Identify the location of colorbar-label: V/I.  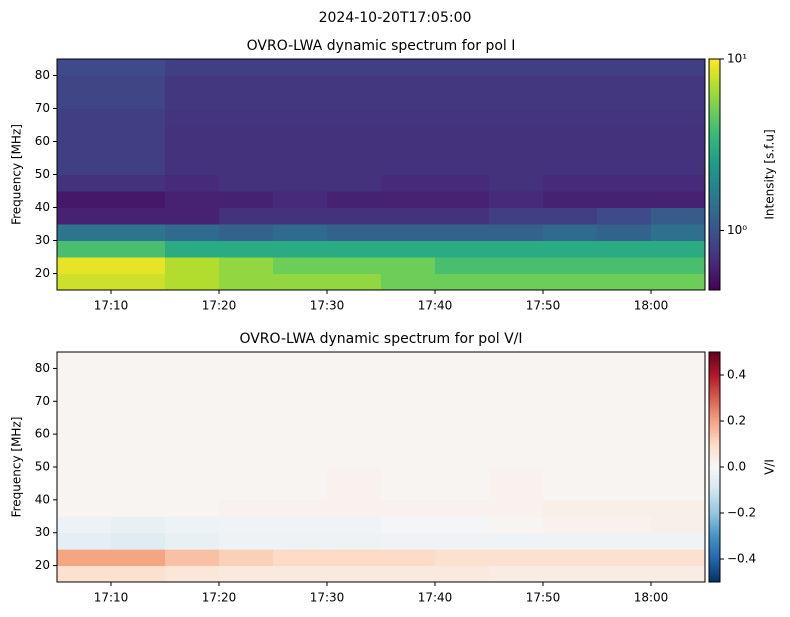
(770, 467).